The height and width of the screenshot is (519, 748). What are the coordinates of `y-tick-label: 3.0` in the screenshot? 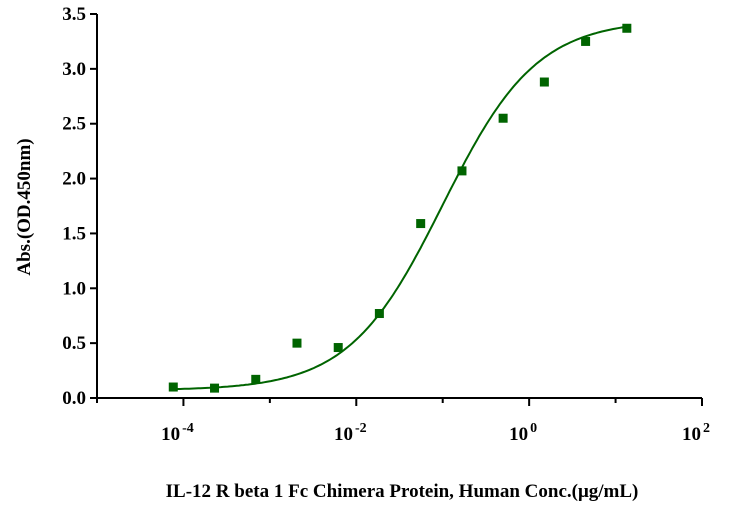 It's located at (74, 69).